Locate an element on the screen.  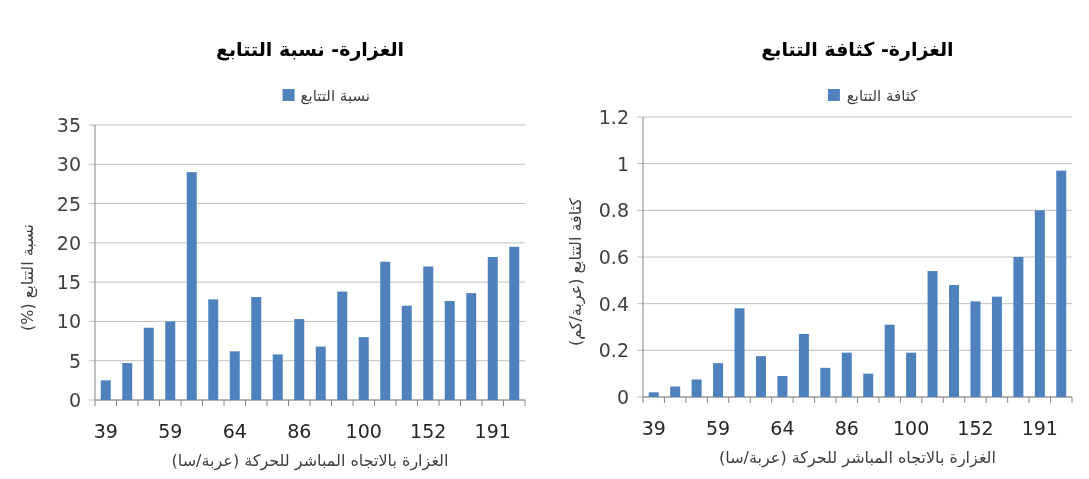
y-tick-label: 1.2 is located at coordinates (613, 117).